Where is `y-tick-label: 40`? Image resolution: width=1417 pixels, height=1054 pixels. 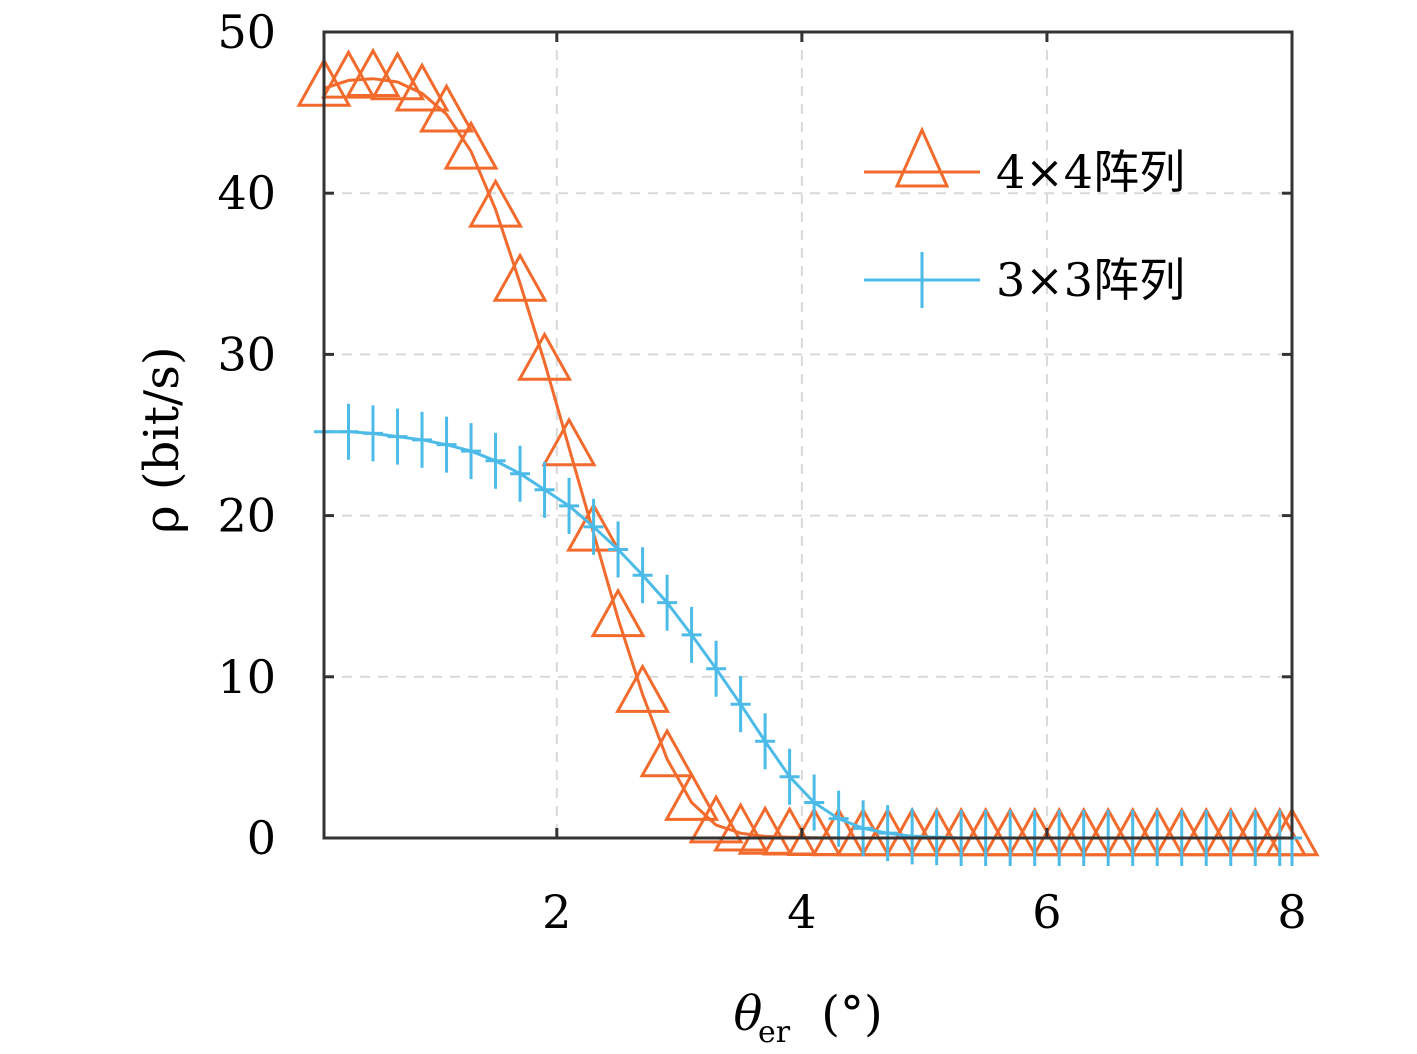 y-tick-label: 40 is located at coordinates (246, 193).